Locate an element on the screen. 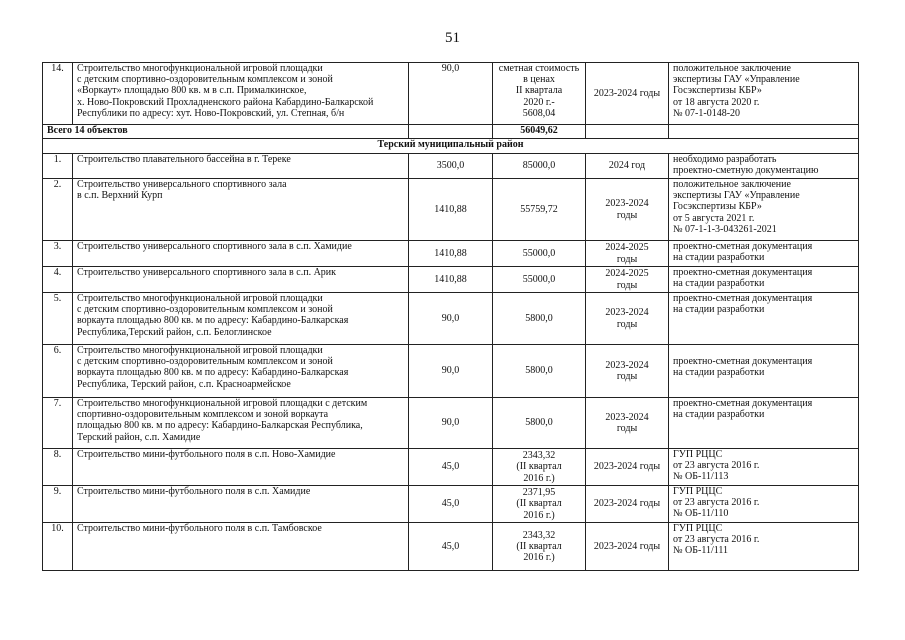  row-number: 8. is located at coordinates (57, 467).